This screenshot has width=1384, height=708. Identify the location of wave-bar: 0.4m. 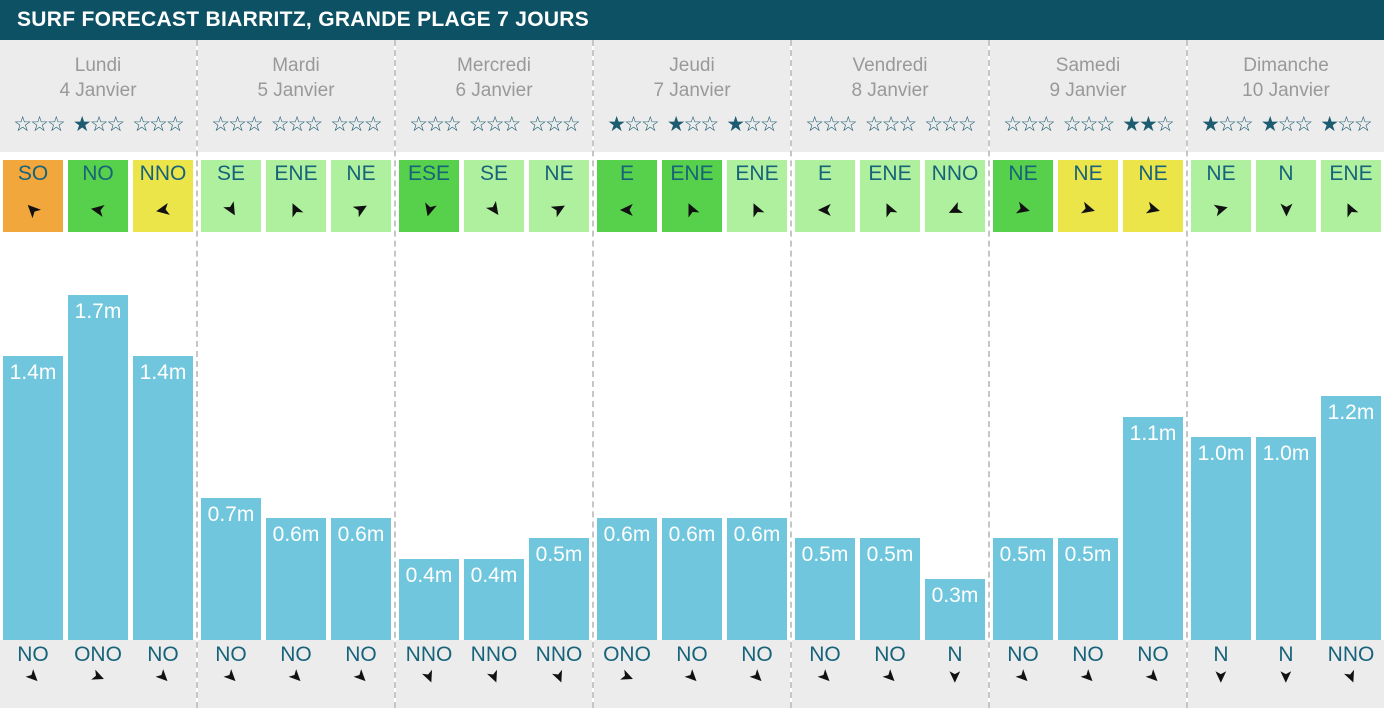
(429, 599).